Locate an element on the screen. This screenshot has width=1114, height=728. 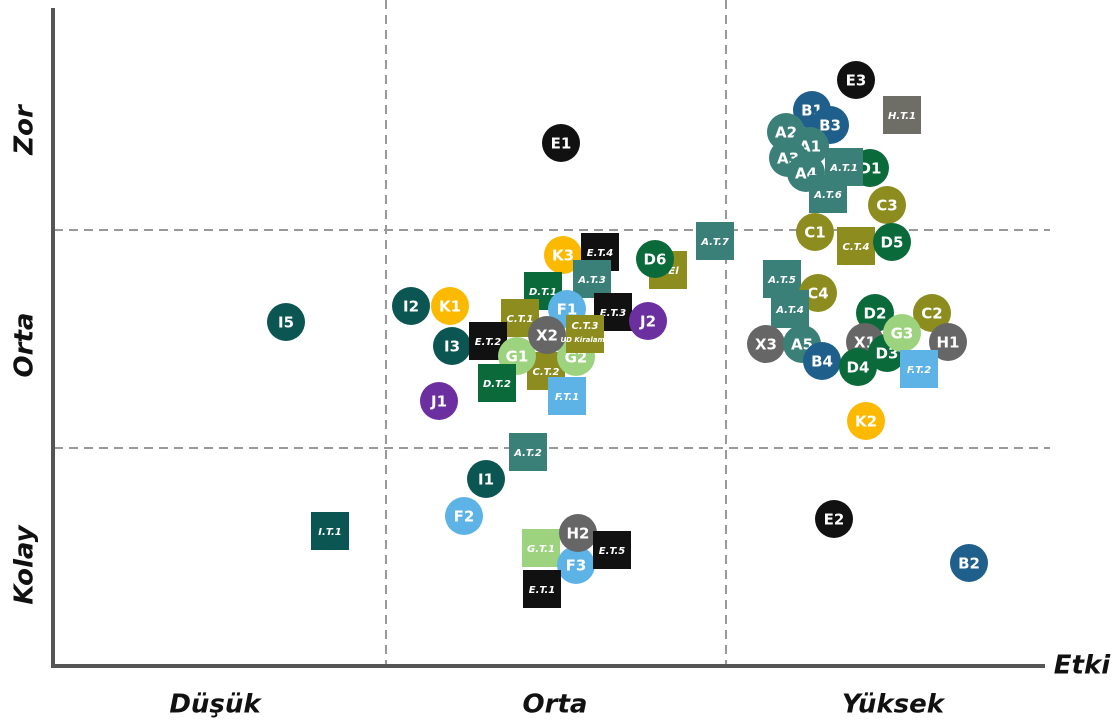
circle-node: G3 is located at coordinates (902, 333).